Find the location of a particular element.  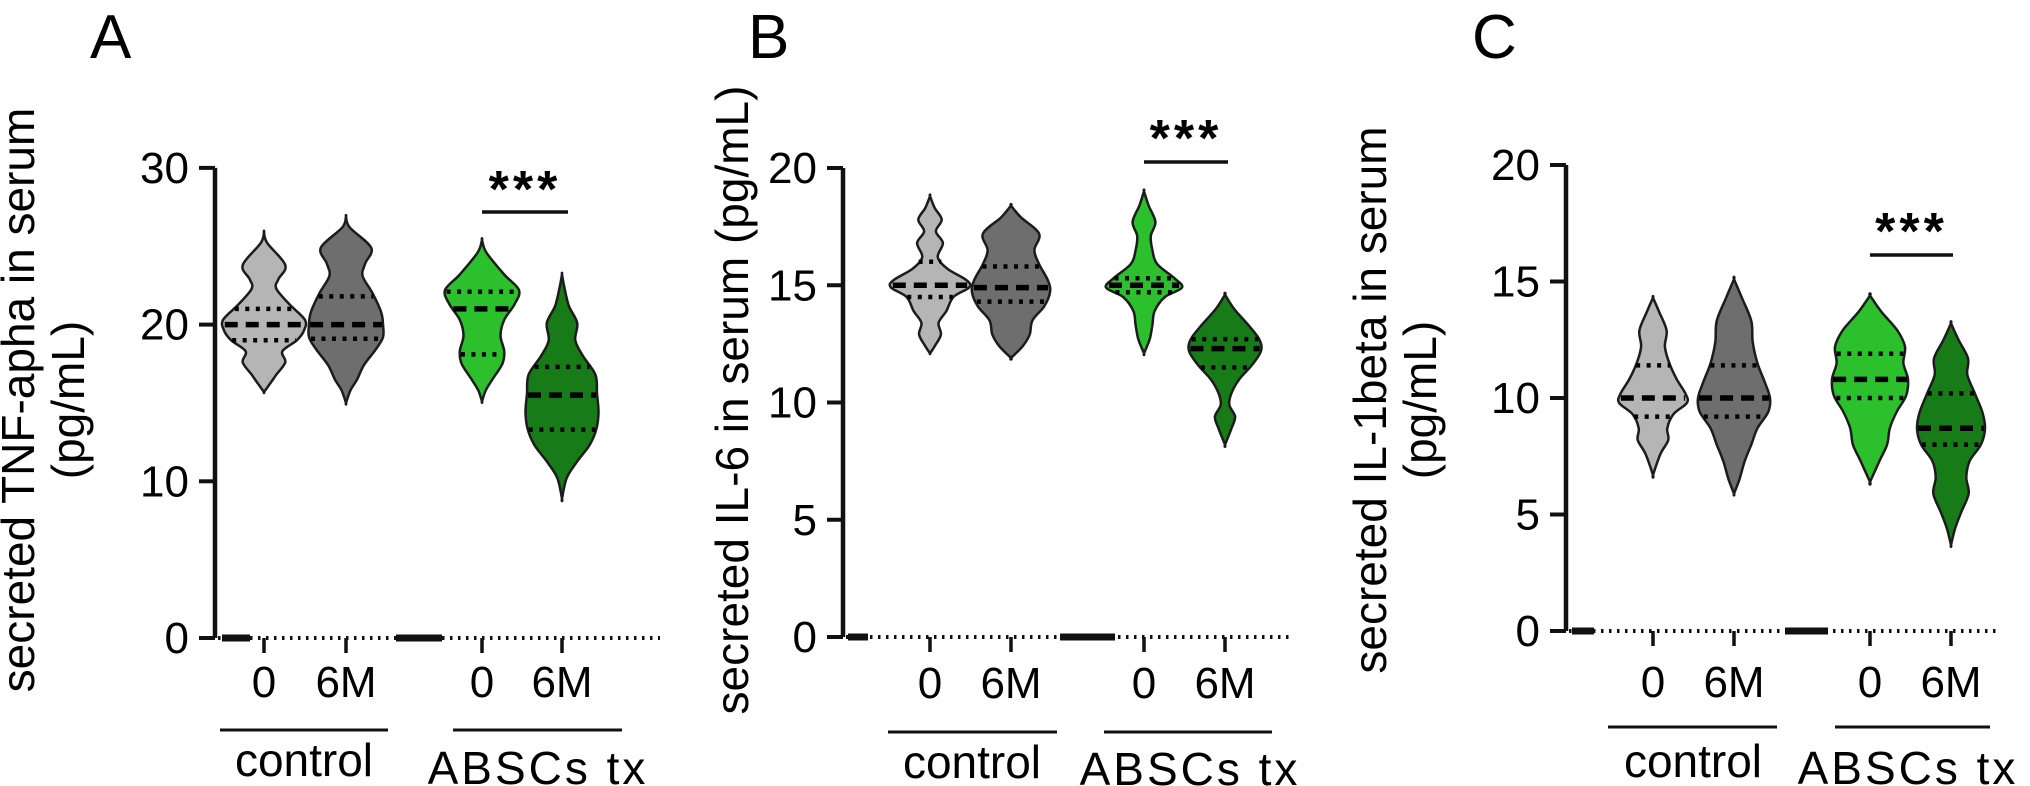

y-tick-label-A: 30 is located at coordinates (164, 168).